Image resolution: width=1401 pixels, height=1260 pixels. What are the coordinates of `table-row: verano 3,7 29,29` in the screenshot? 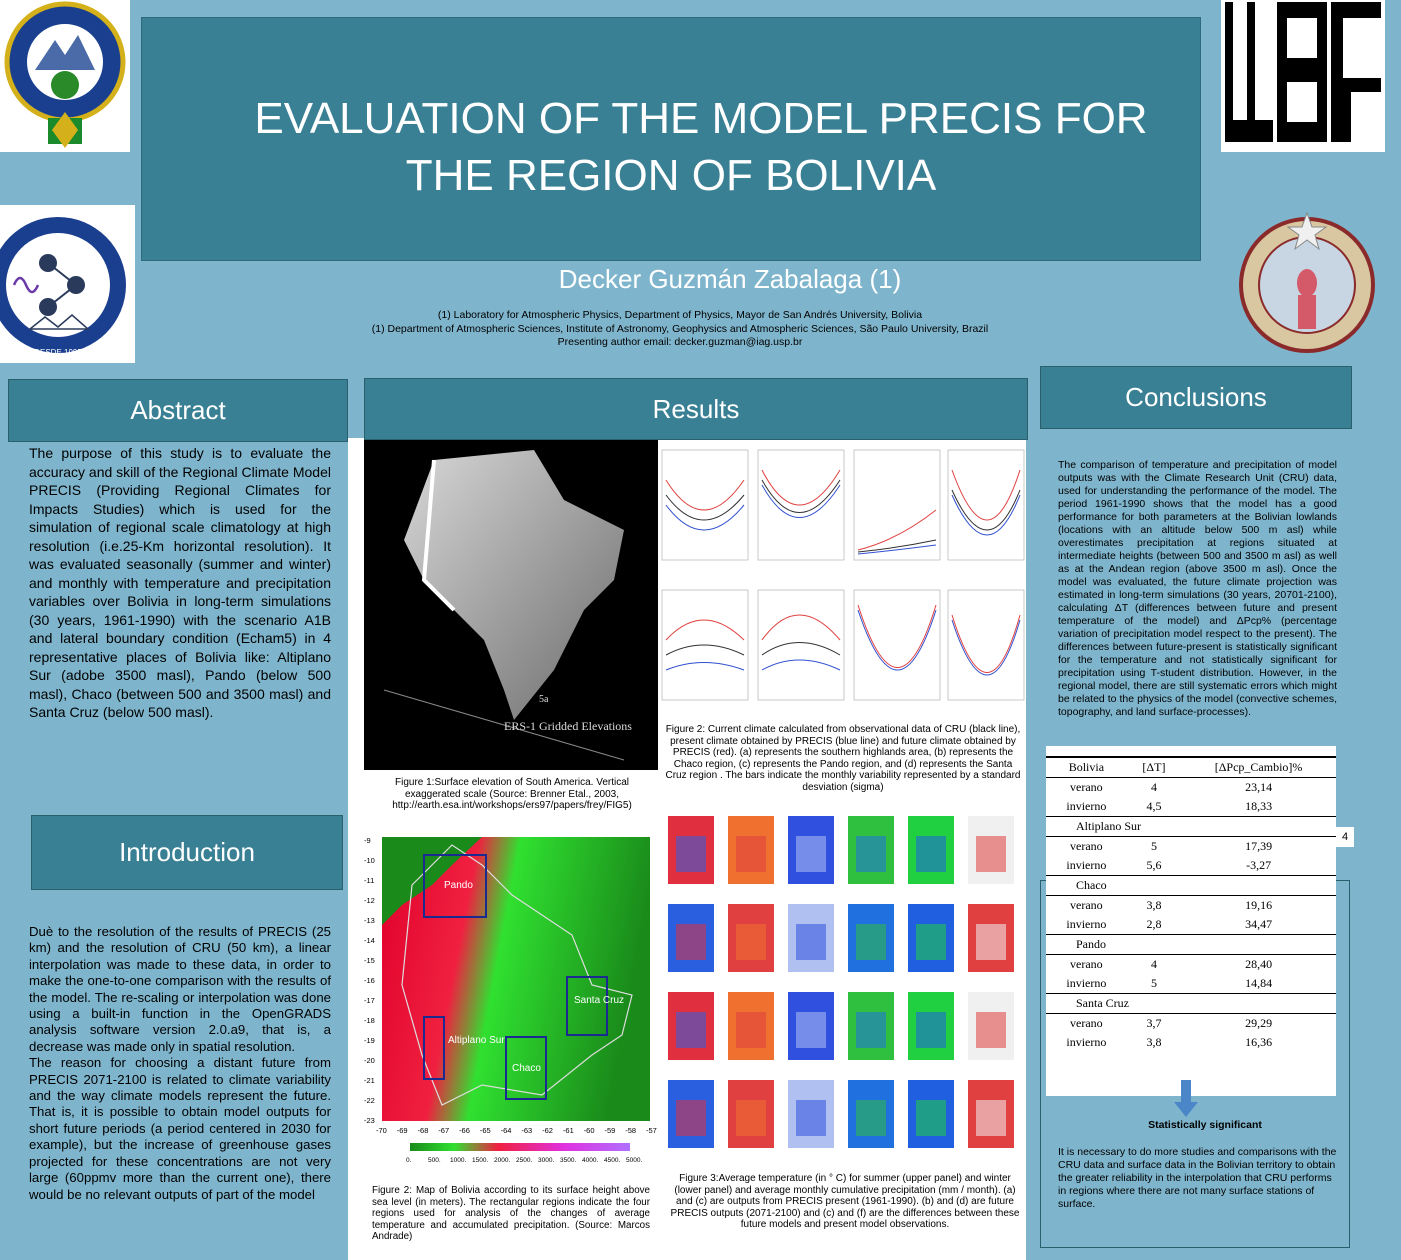 It's located at (1191, 1024).